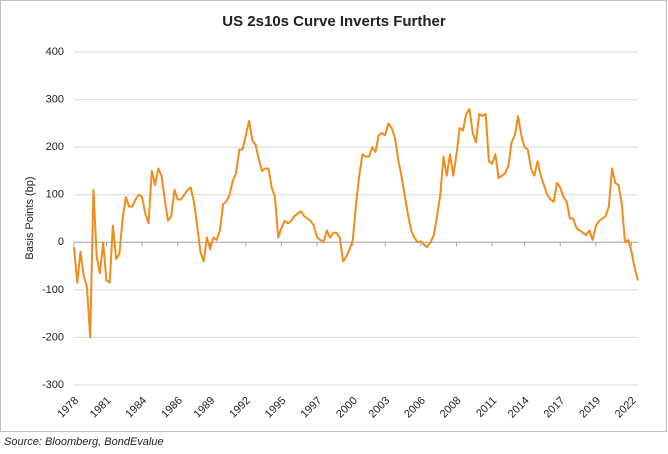  Describe the element at coordinates (30, 217) in the screenshot. I see `y-axis-title: Basis Points (bp)` at that location.